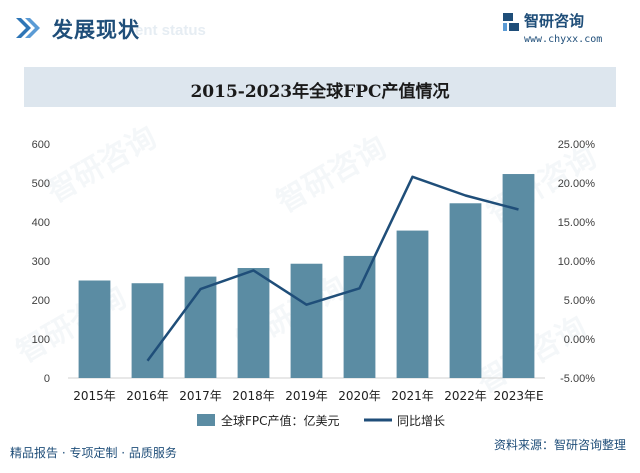 The image size is (640, 473). I want to click on x-tick-label: 2016年, so click(147, 396).